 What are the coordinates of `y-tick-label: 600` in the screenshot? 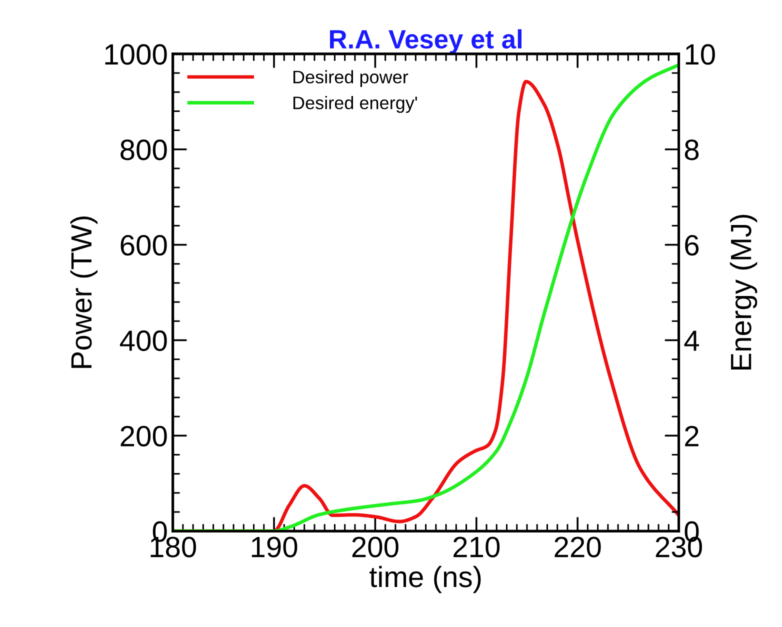 It's located at (143, 245).